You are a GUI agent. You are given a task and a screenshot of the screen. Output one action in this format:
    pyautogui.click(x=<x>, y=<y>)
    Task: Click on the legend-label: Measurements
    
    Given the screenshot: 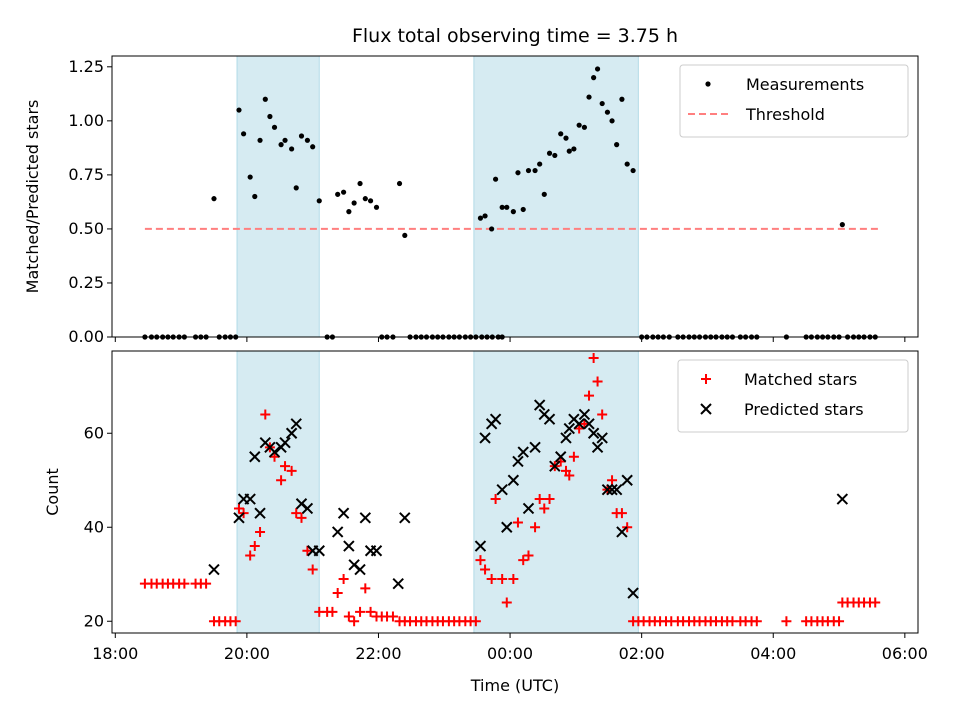 What is the action you would take?
    pyautogui.click(x=805, y=84)
    